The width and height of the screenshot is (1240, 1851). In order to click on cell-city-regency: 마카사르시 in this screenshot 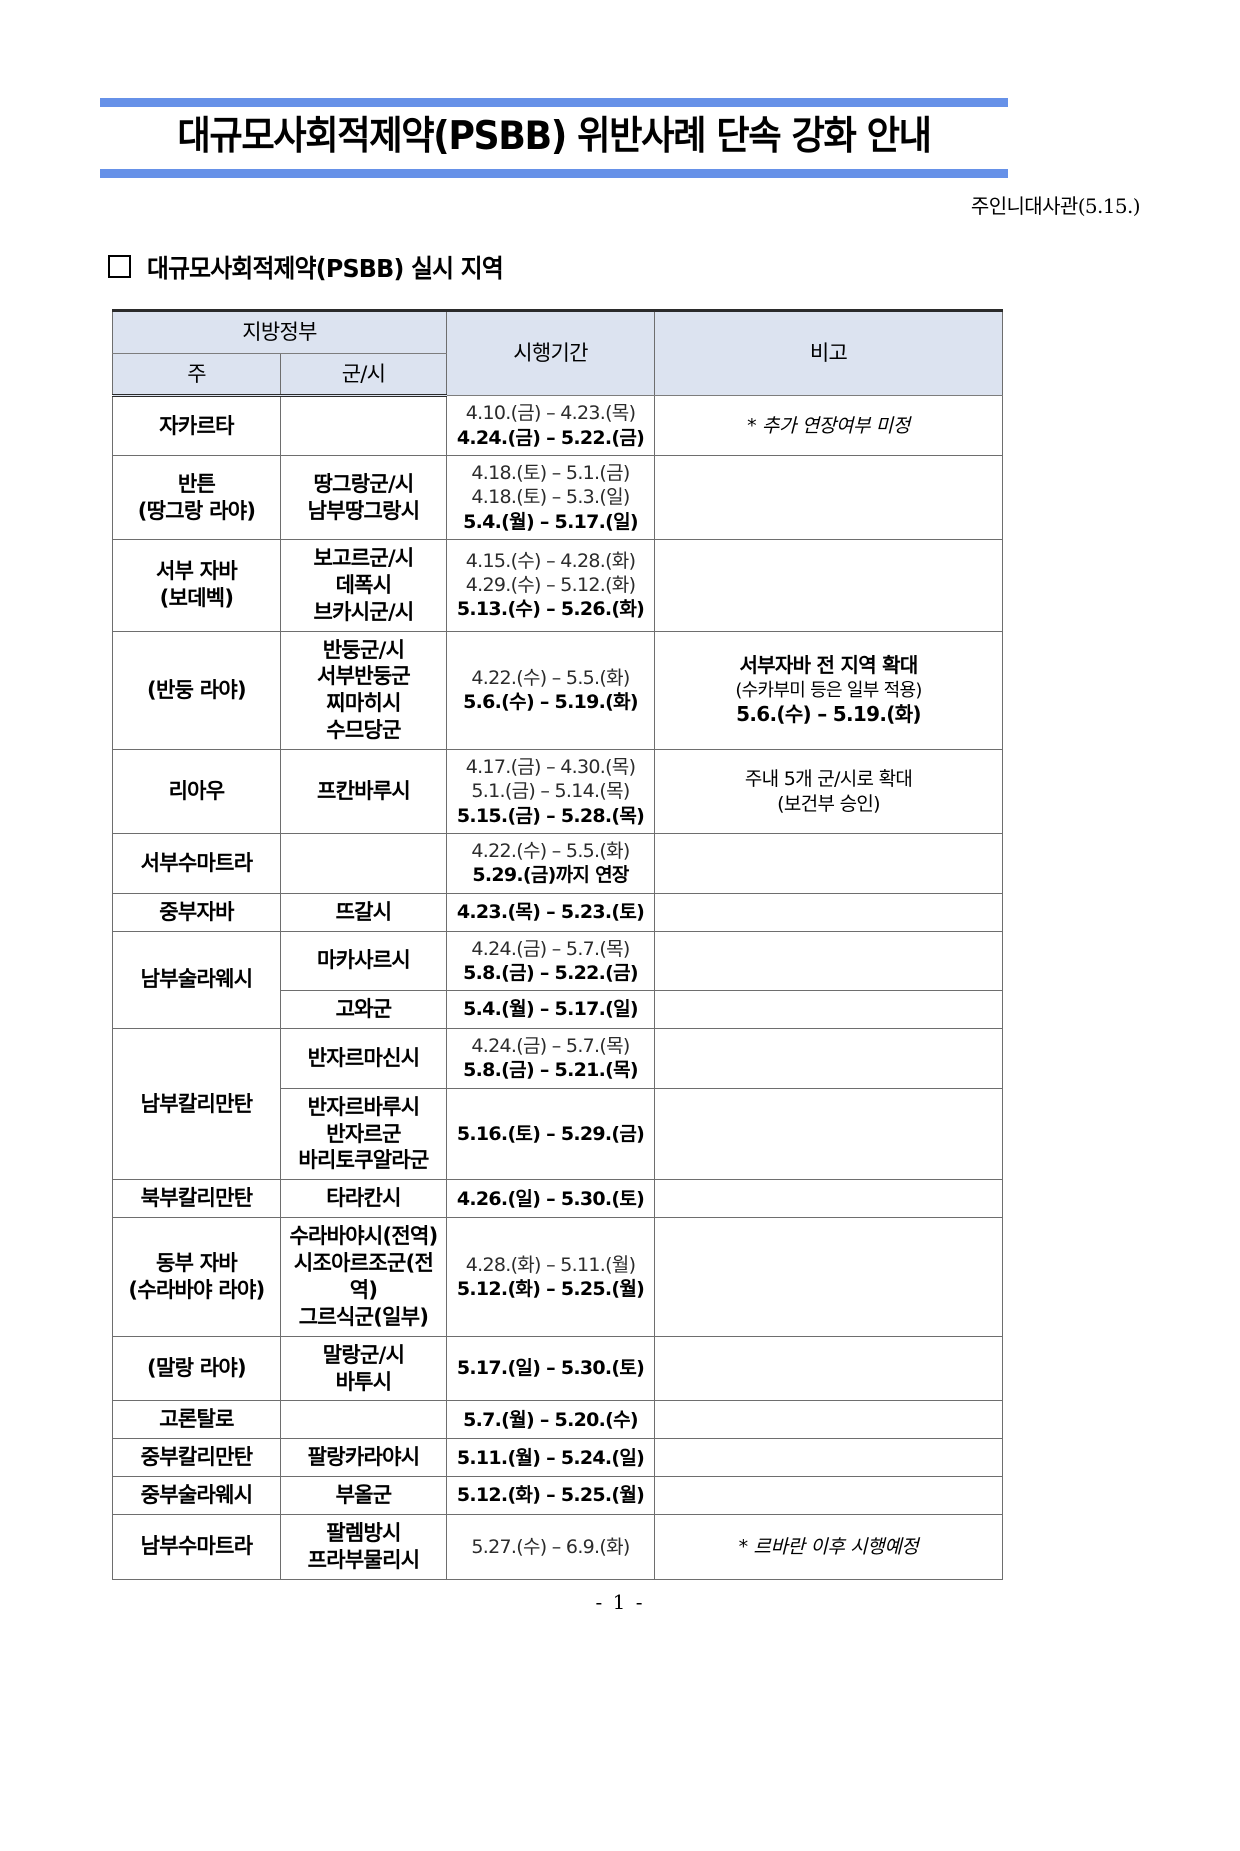, I will do `click(363, 961)`.